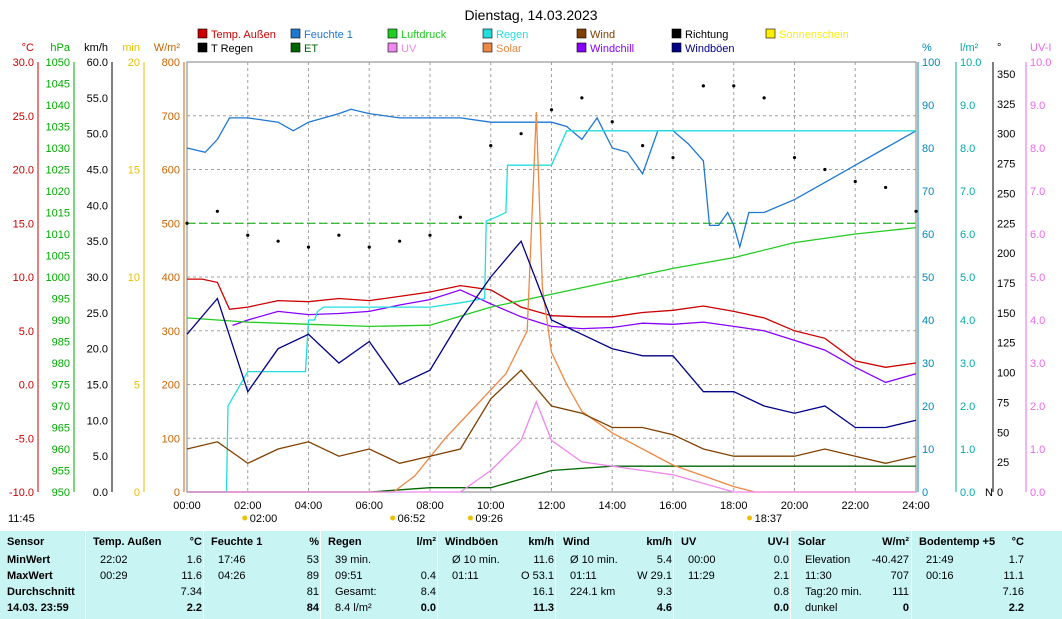  I want to click on right-axis-tick: 5.0, so click(1037, 278).